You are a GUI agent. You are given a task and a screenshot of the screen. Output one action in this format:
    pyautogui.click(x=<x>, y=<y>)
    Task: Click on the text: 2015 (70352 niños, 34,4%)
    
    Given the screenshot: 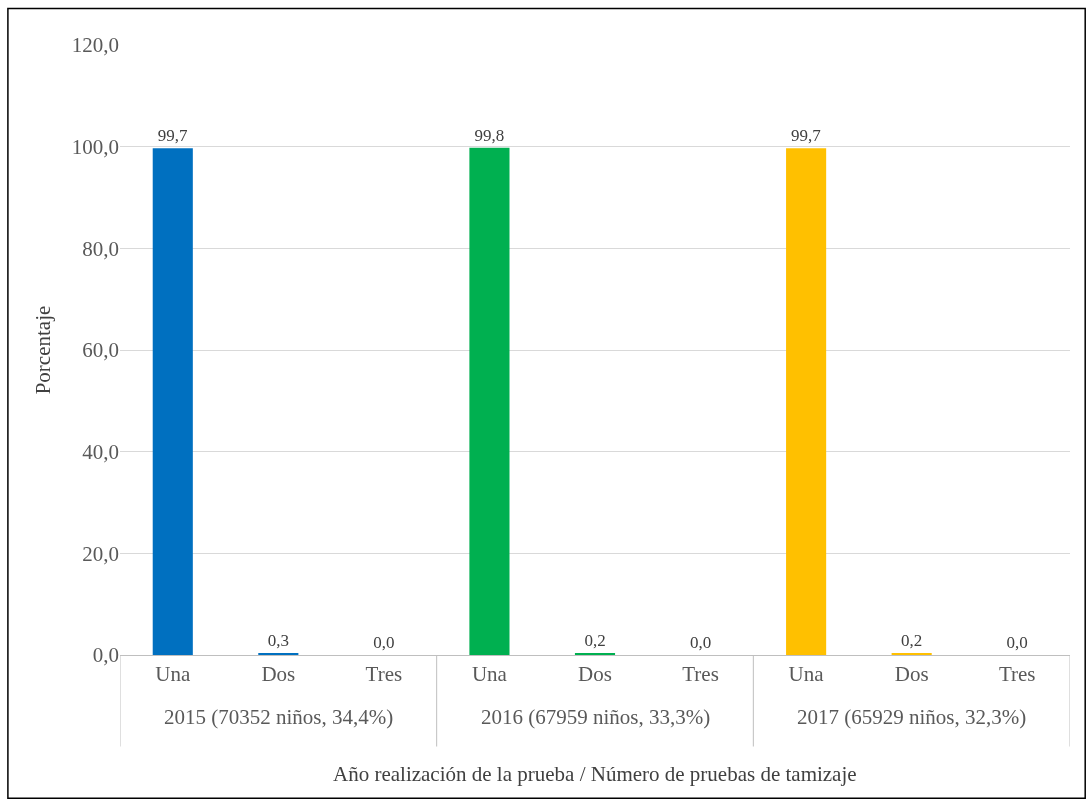 What is the action you would take?
    pyautogui.click(x=279, y=717)
    